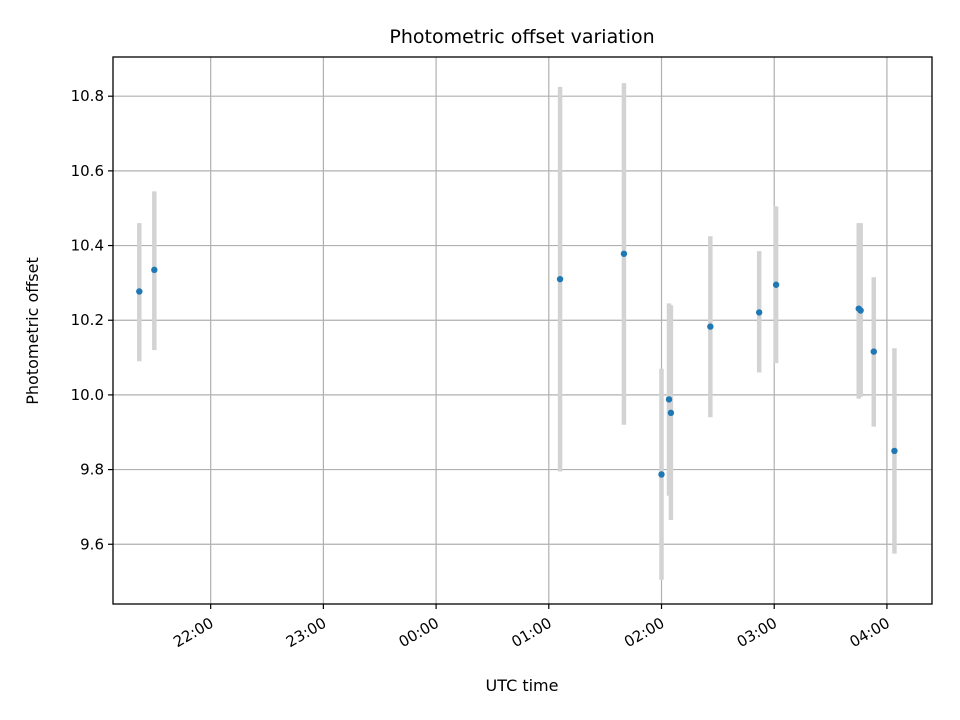  Describe the element at coordinates (87, 171) in the screenshot. I see `y-tick-label: 10.6` at that location.